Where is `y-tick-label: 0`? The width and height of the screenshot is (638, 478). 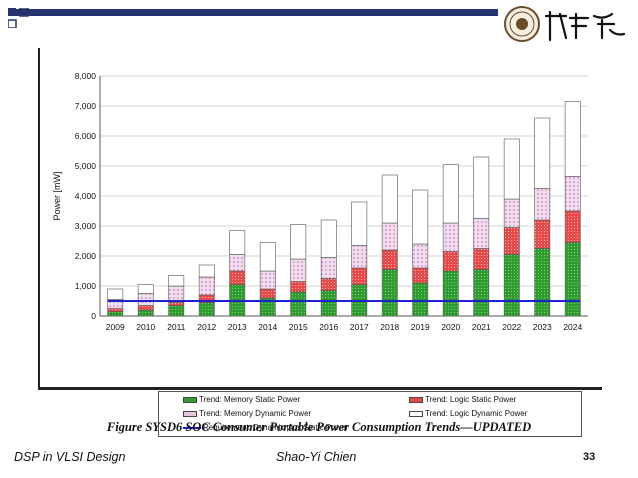 y-tick-label: 0 is located at coordinates (93, 316).